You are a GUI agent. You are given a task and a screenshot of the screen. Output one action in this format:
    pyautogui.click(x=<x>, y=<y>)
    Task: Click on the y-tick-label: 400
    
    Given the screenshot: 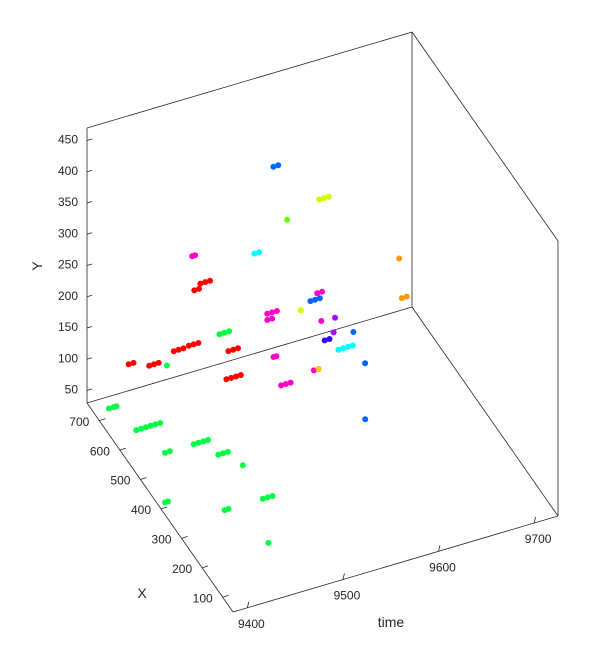 What is the action you would take?
    pyautogui.click(x=68, y=171)
    